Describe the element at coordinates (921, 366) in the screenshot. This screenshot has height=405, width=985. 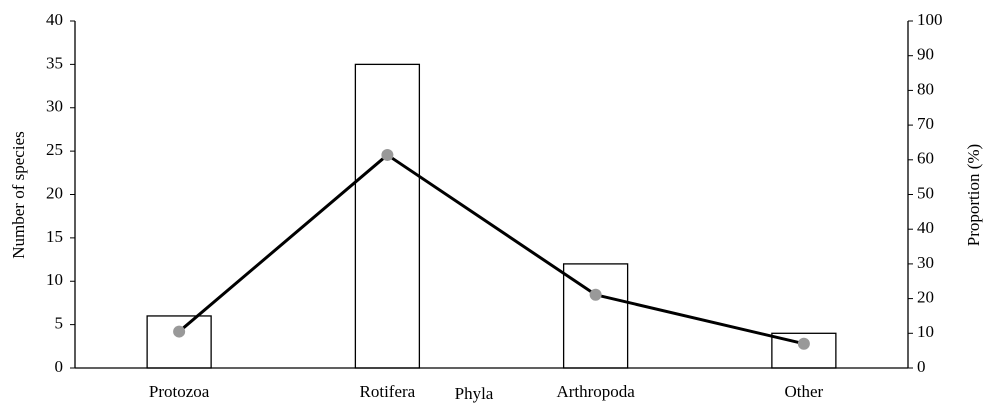
I see `y2-tick-label: 0` at that location.